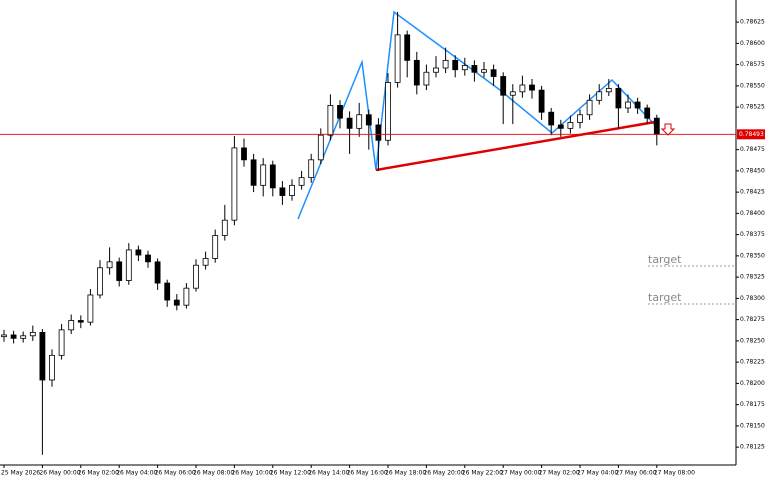  I want to click on y-tick-label: 0.78200, so click(752, 383).